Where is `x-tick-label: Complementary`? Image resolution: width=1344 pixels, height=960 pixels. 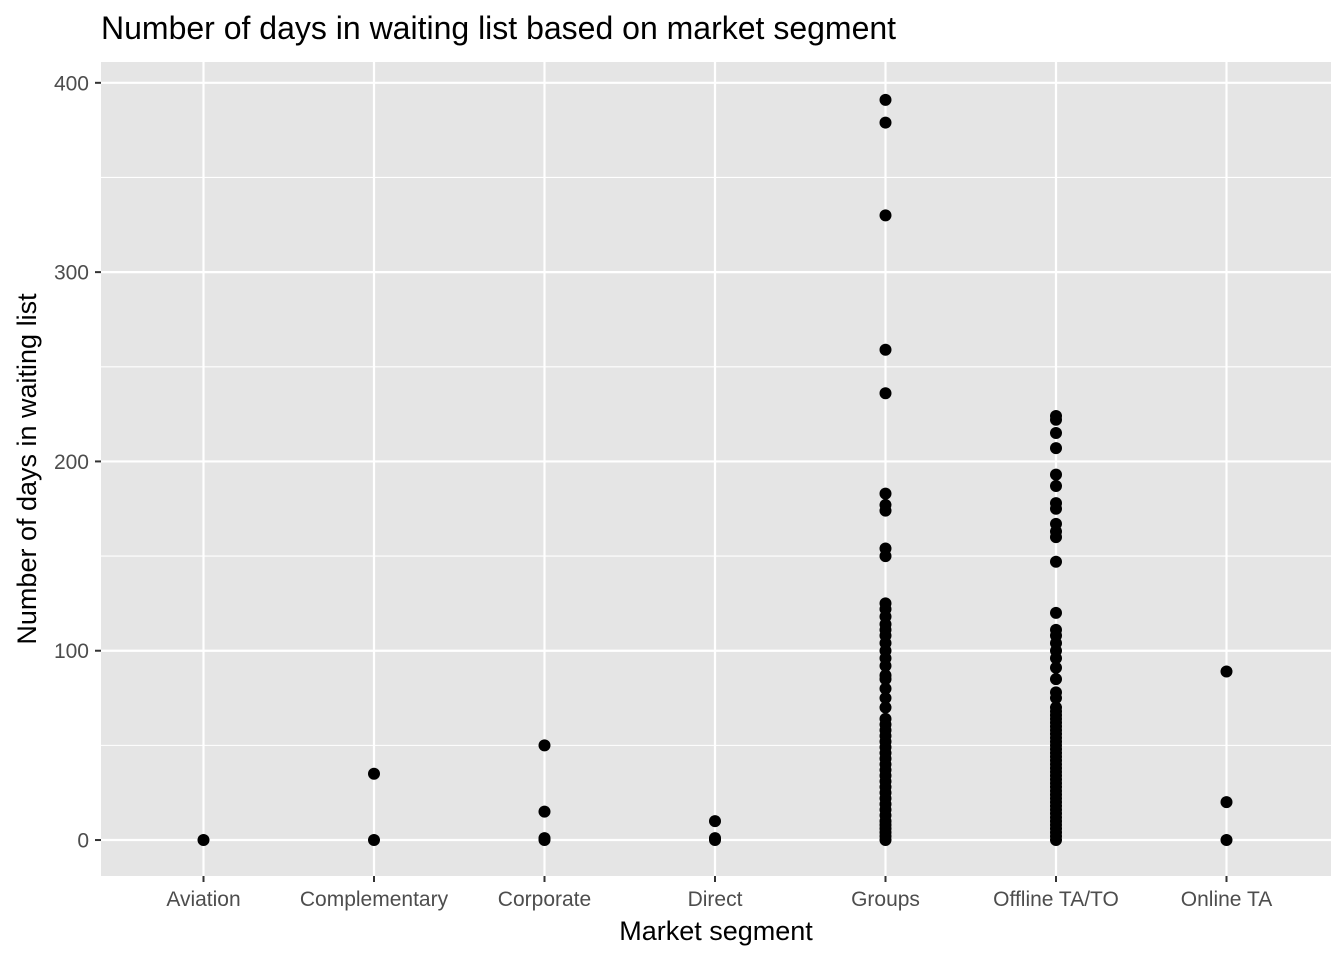 x-tick-label: Complementary is located at coordinates (374, 899).